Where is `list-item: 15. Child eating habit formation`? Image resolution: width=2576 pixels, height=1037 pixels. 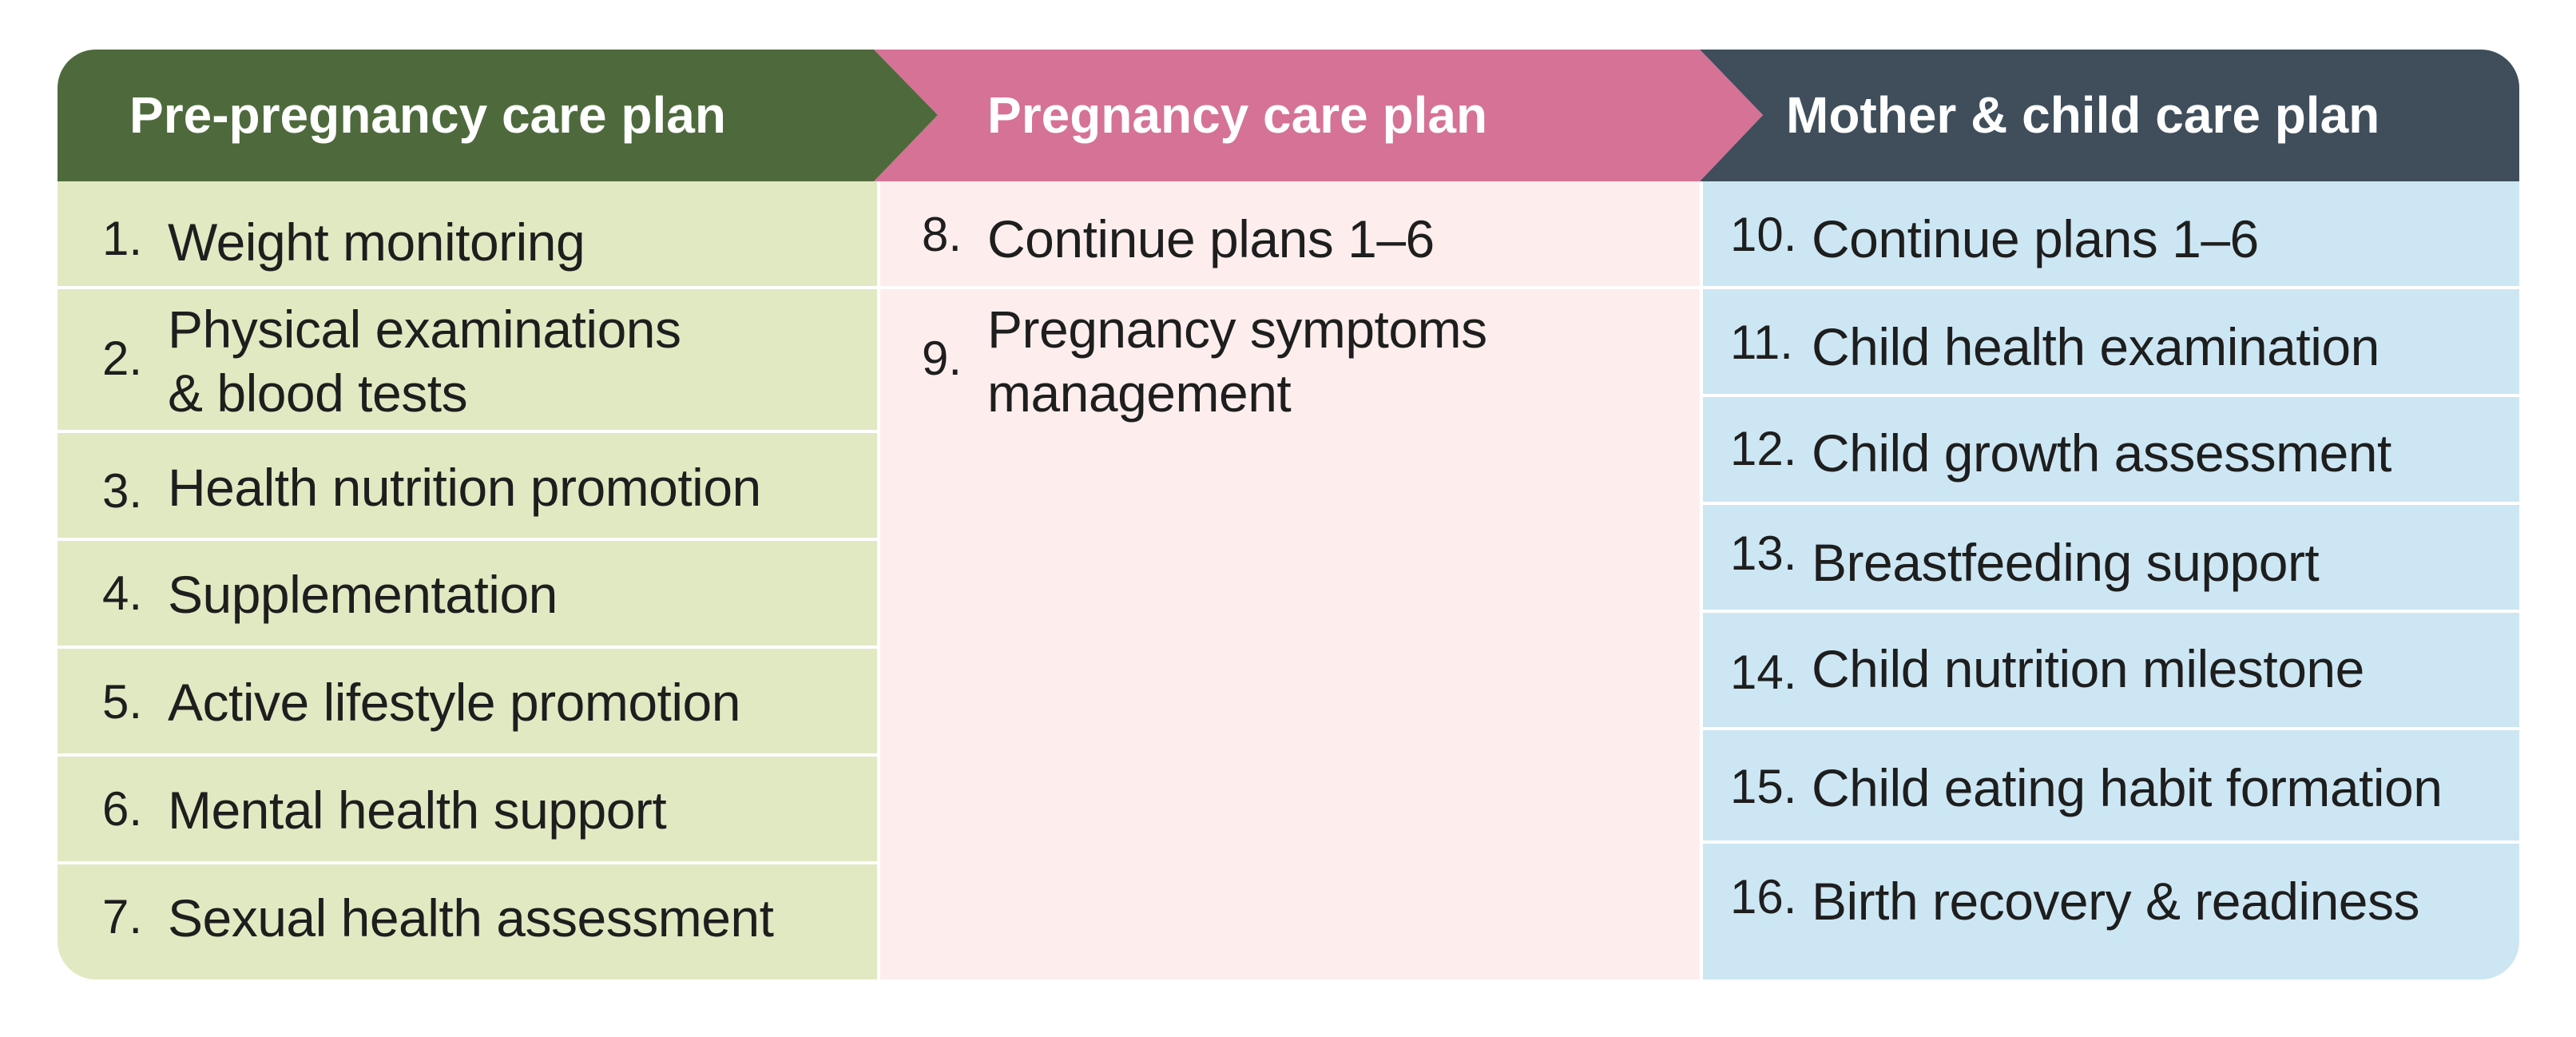 list-item: 15. Child eating habit formation is located at coordinates (2111, 787).